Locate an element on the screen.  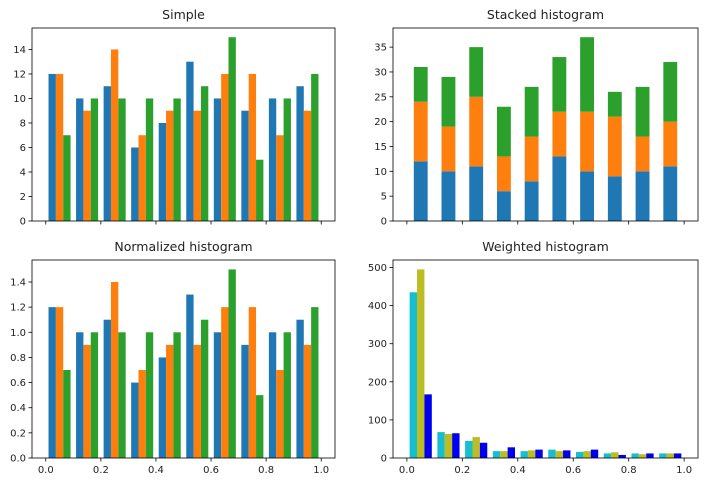
y-tick-label: 400 is located at coordinates (377, 306).